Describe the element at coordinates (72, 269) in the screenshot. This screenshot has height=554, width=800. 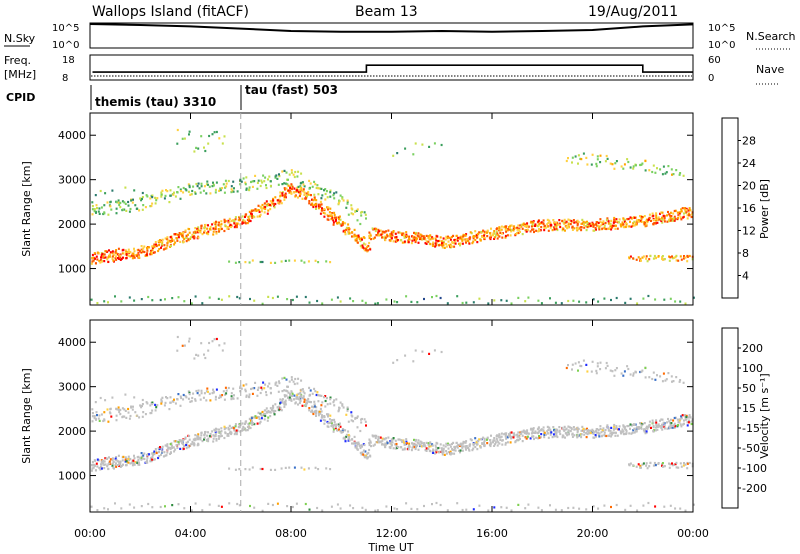
I see `power-ytick-label: 1000` at that location.